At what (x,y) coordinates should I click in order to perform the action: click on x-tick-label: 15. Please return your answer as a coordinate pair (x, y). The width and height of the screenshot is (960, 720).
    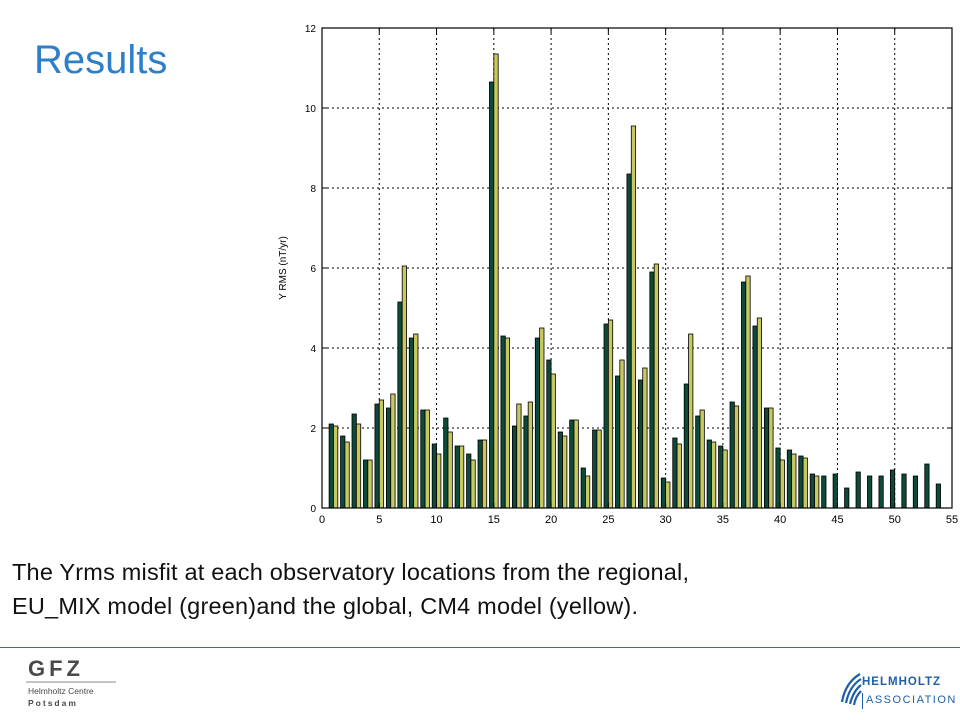
    Looking at the image, I should click on (494, 520).